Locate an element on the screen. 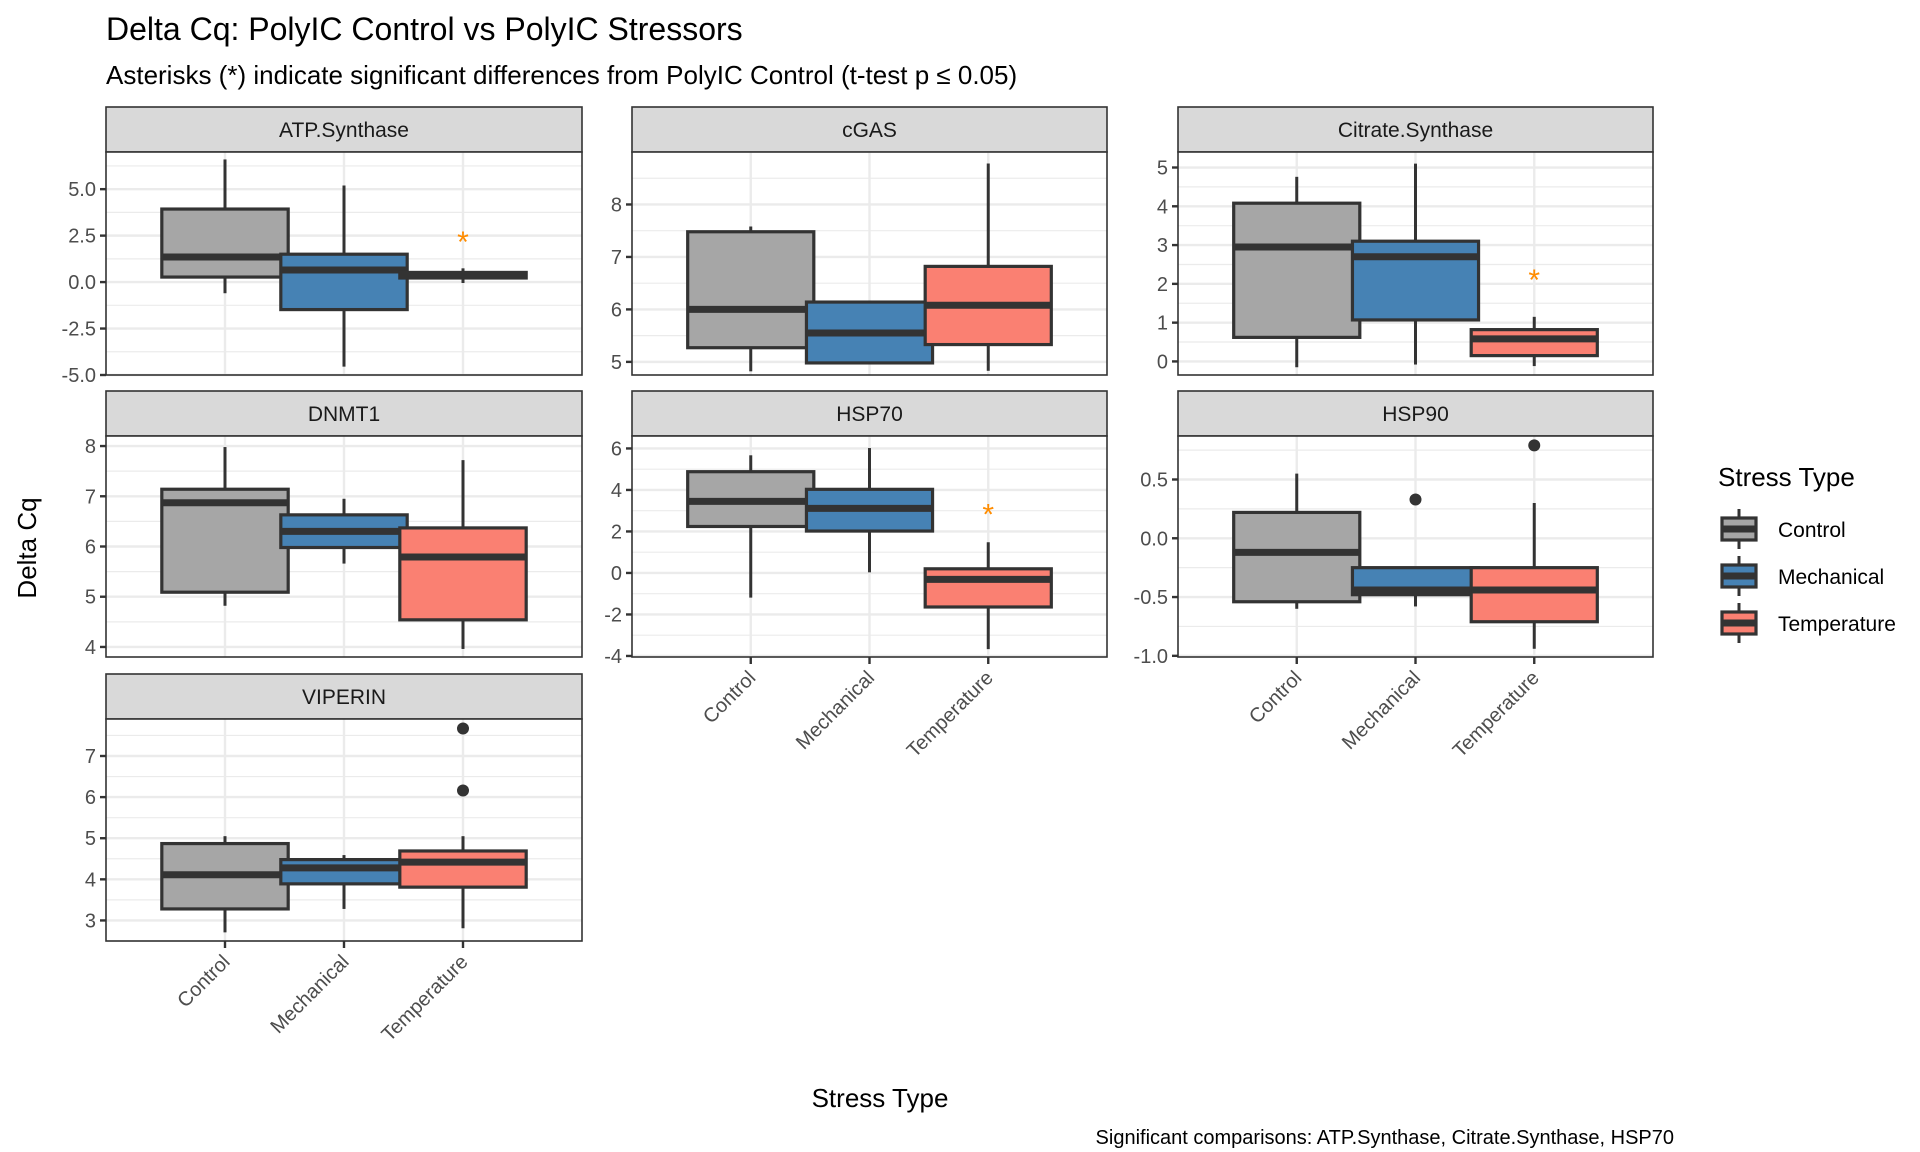  facet-panel-viperin: VIPERIN 3 4 5 6 7 Control Mechanical Temperature is located at coordinates (334, 859).